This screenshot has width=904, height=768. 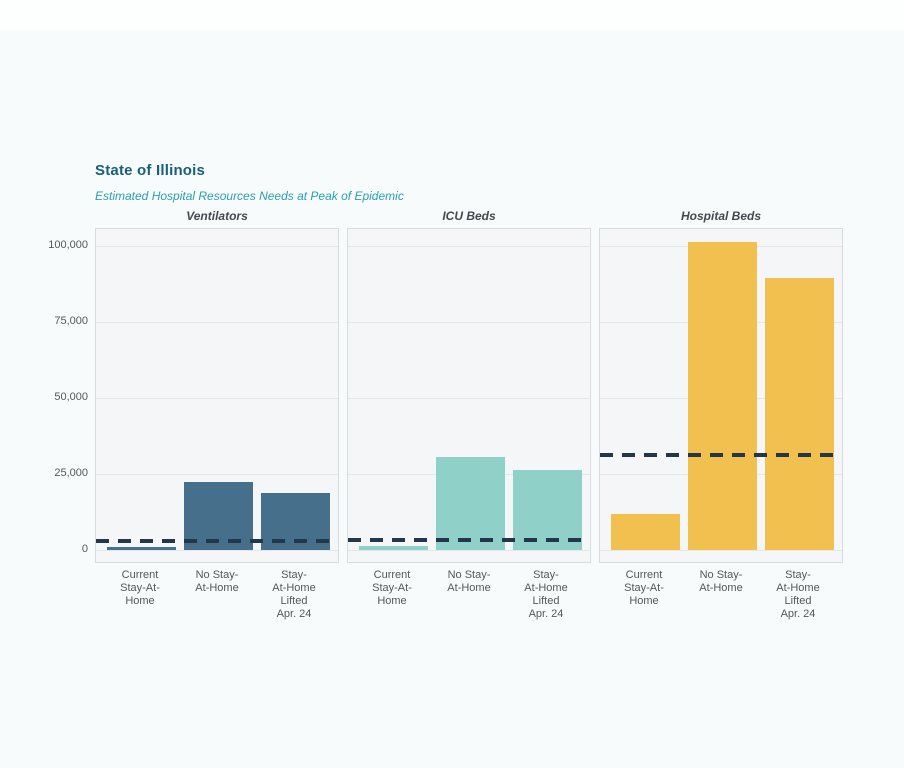 What do you see at coordinates (393, 548) in the screenshot?
I see `icu-beds-bar-current-stay-at-home` at bounding box center [393, 548].